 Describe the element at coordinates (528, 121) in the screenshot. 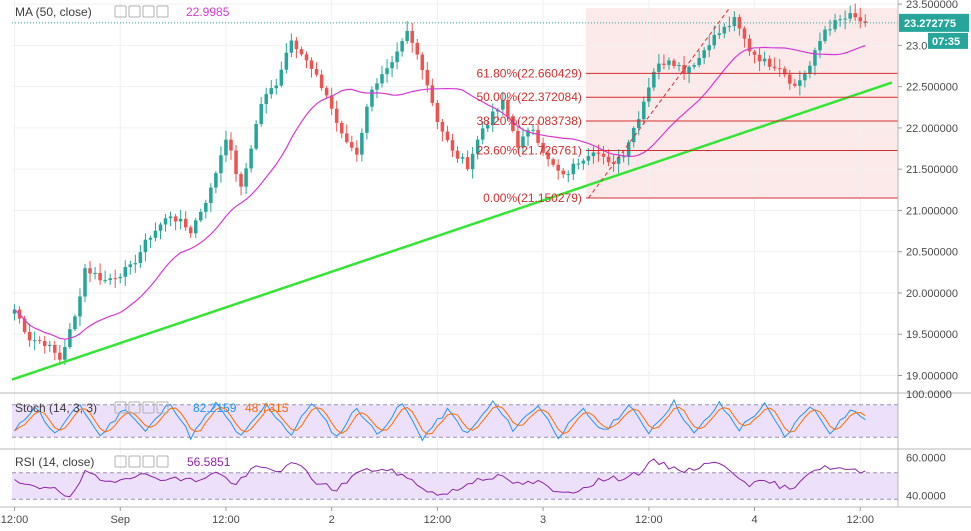

I see `fib-level-label: 38.20%(22.083738)` at that location.